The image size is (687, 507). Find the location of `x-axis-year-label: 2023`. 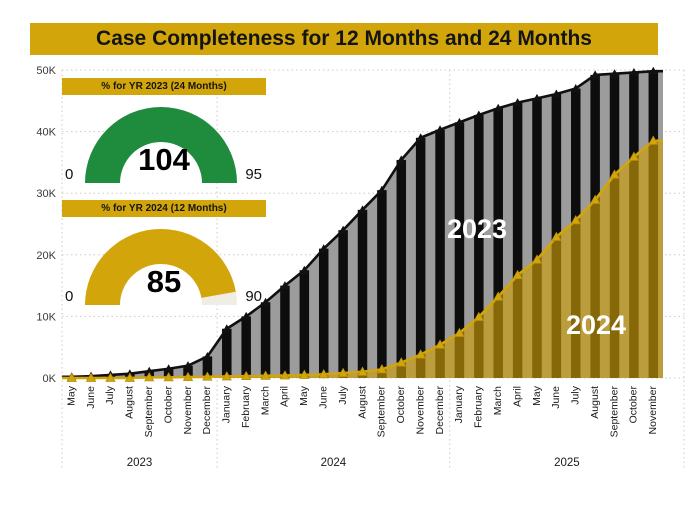

x-axis-year-label: 2023 is located at coordinates (140, 463).